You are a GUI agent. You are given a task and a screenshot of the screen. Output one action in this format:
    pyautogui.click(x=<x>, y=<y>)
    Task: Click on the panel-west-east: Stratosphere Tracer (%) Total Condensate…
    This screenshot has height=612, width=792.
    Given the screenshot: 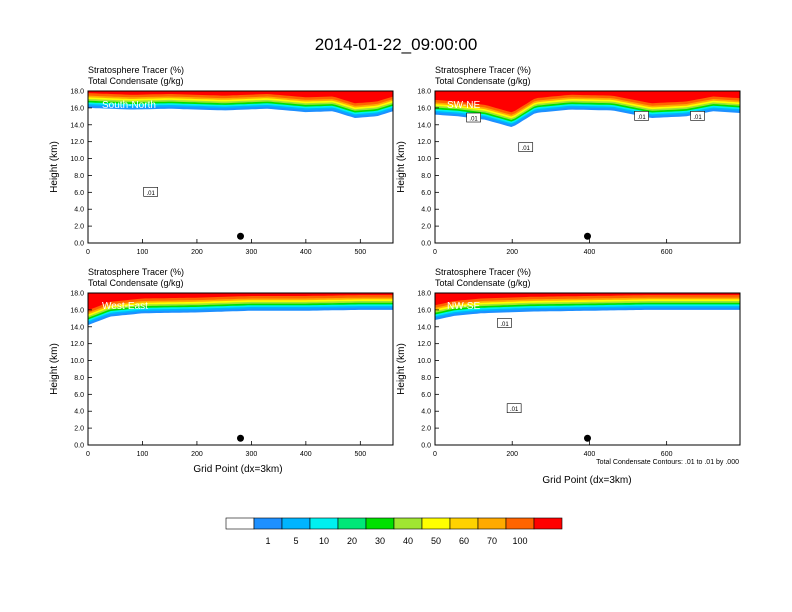 What is the action you would take?
    pyautogui.click(x=221, y=371)
    